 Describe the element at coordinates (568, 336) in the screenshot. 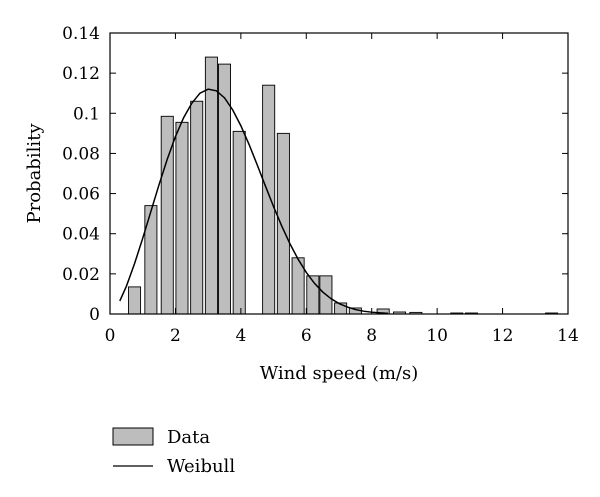

I see `x-tick-label: 14` at that location.